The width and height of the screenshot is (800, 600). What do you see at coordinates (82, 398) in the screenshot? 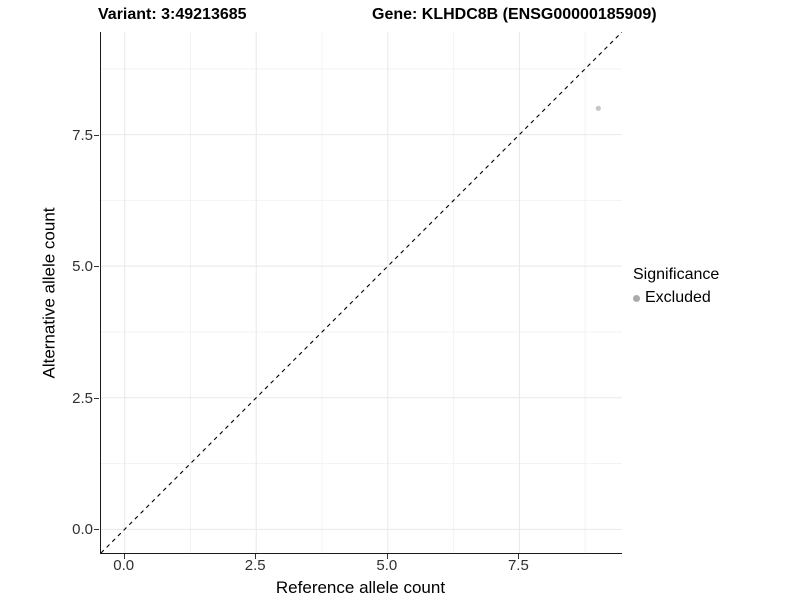
I see `y-tick-label: 2.5` at bounding box center [82, 398].